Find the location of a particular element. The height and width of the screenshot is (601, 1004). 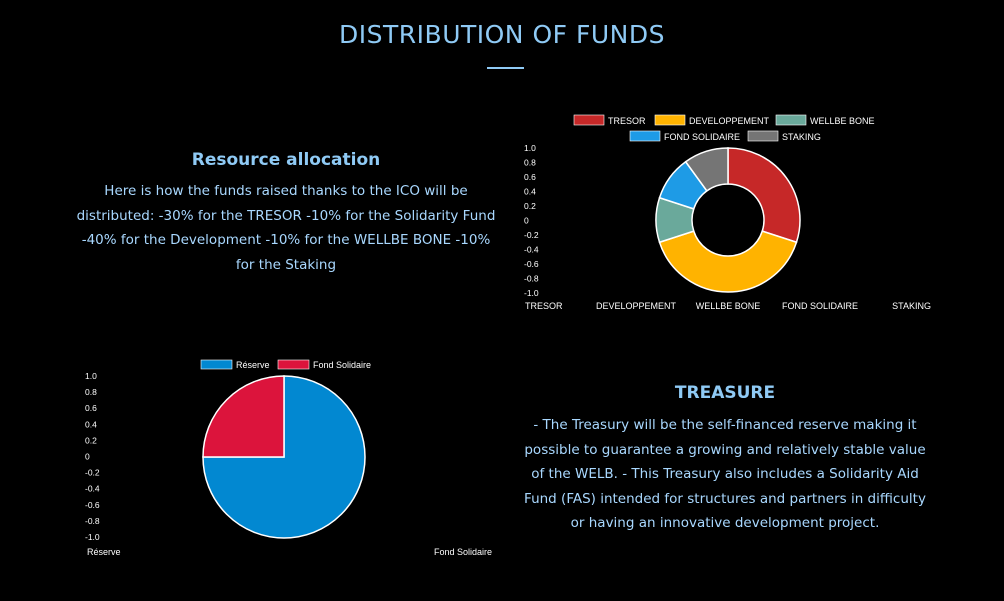

legend-label-fond-solidaire: Fond Solidaire is located at coordinates (342, 365).